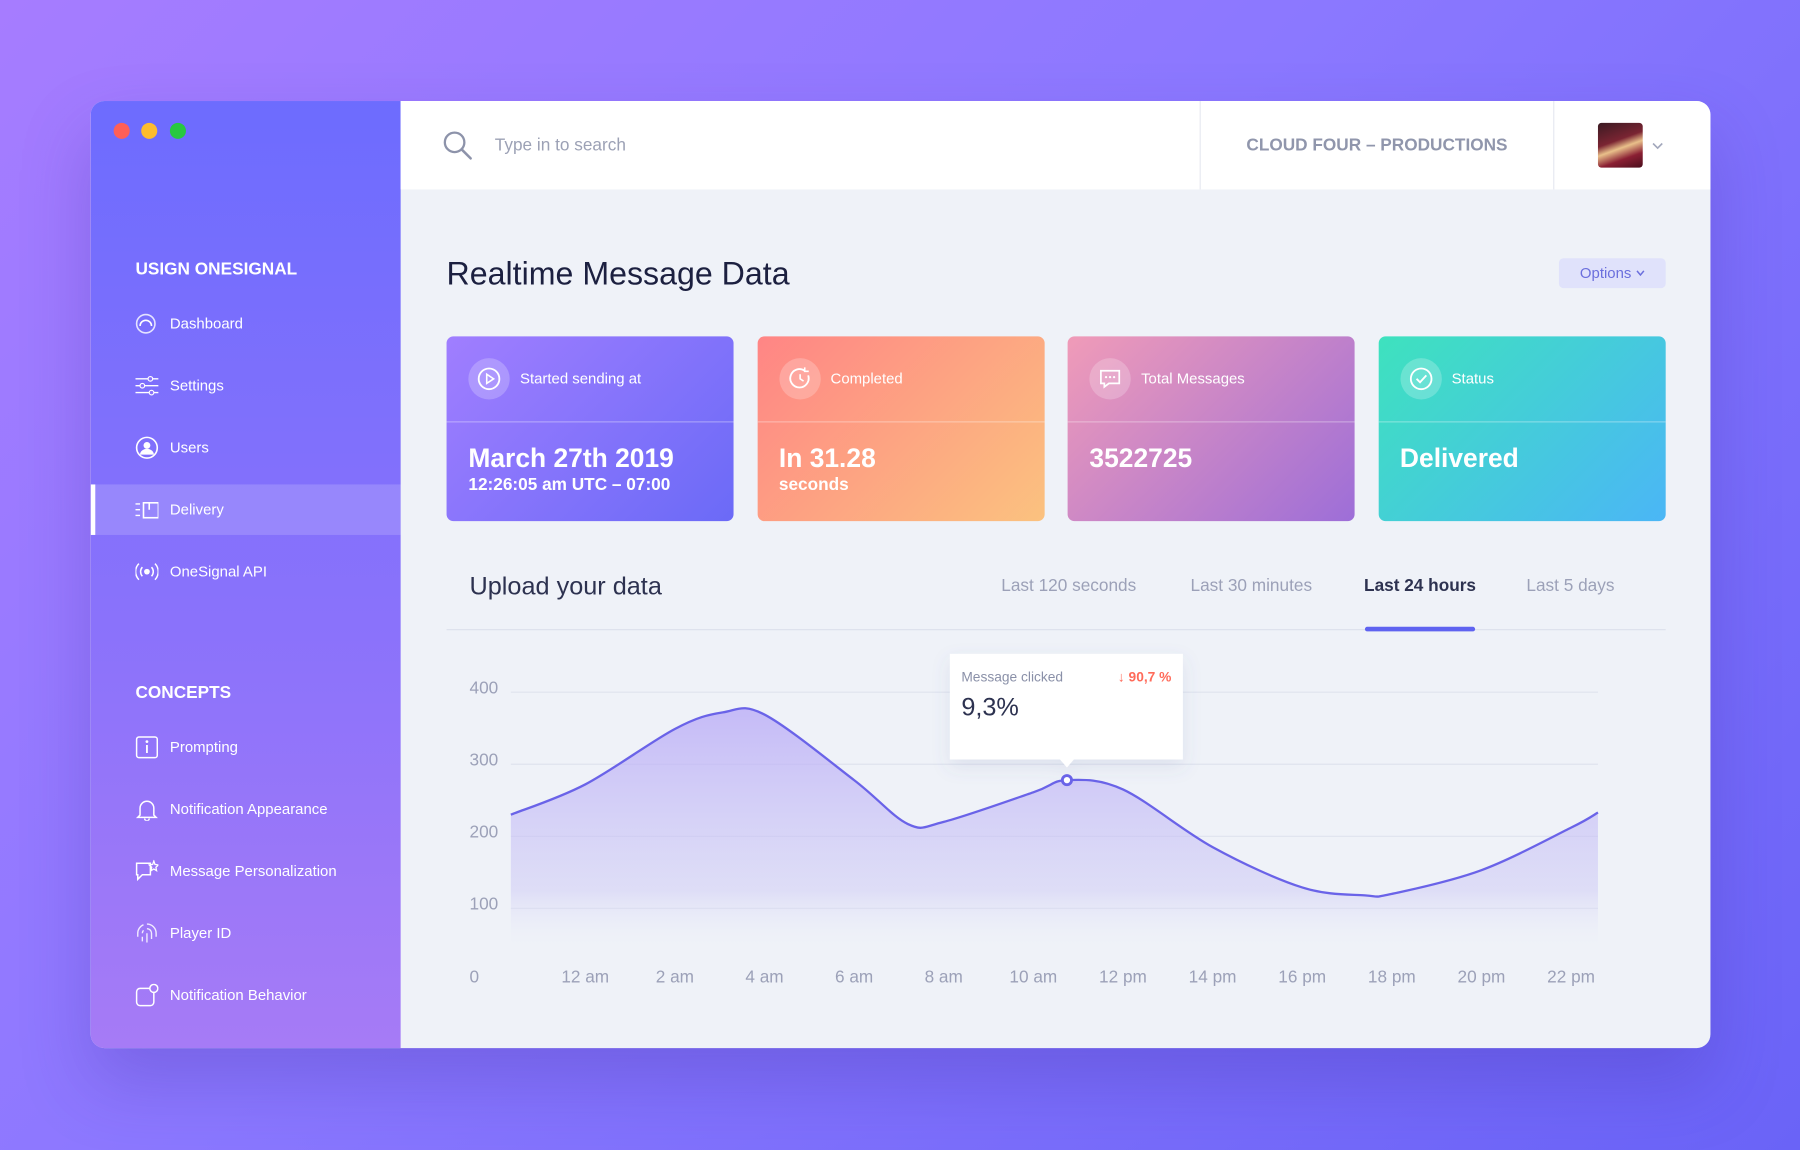 The width and height of the screenshot is (1800, 1150). I want to click on card-subvalue: 12:26:05 am UTC – 07:00, so click(569, 485).